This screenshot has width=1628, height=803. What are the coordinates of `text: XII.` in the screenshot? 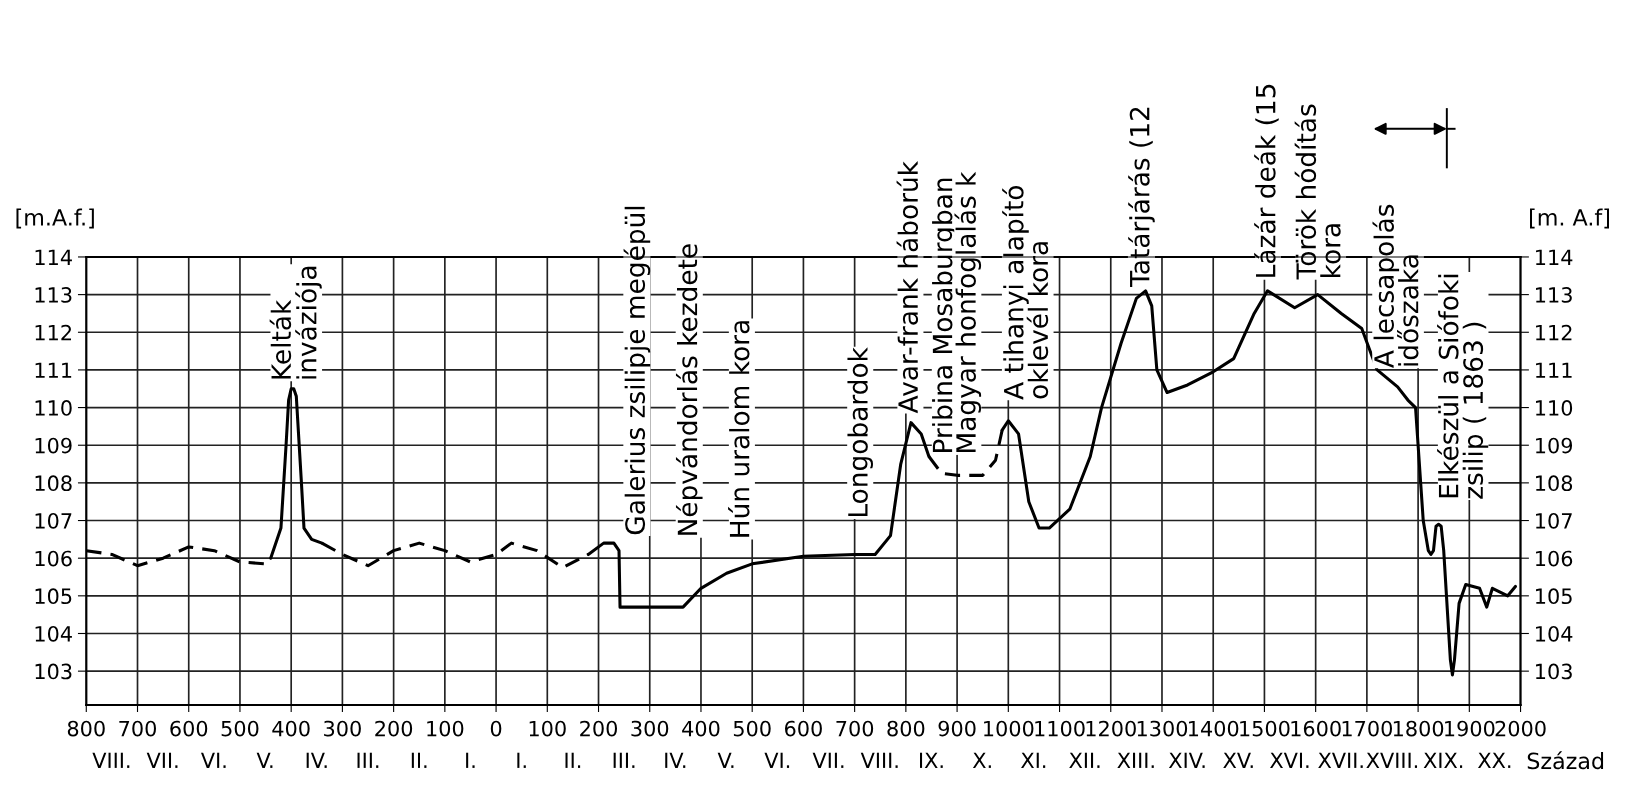 It's located at (1084, 760).